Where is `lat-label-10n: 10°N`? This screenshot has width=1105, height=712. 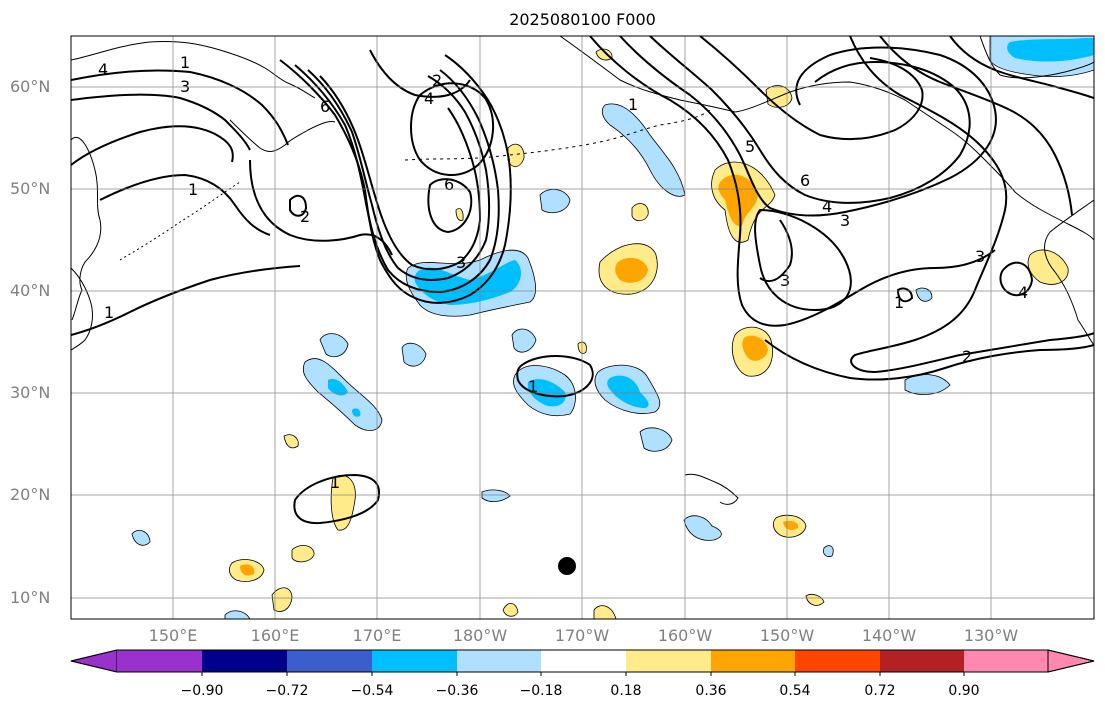
lat-label-10n: 10°N is located at coordinates (30, 597).